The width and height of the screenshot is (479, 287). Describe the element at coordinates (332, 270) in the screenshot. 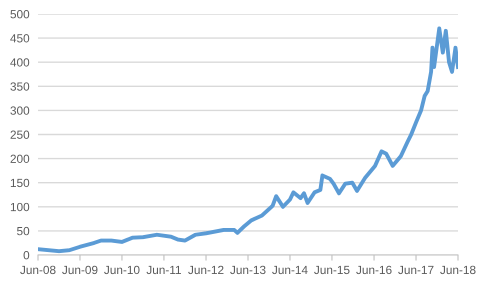

I see `x-tick-label: Jun-15` at that location.